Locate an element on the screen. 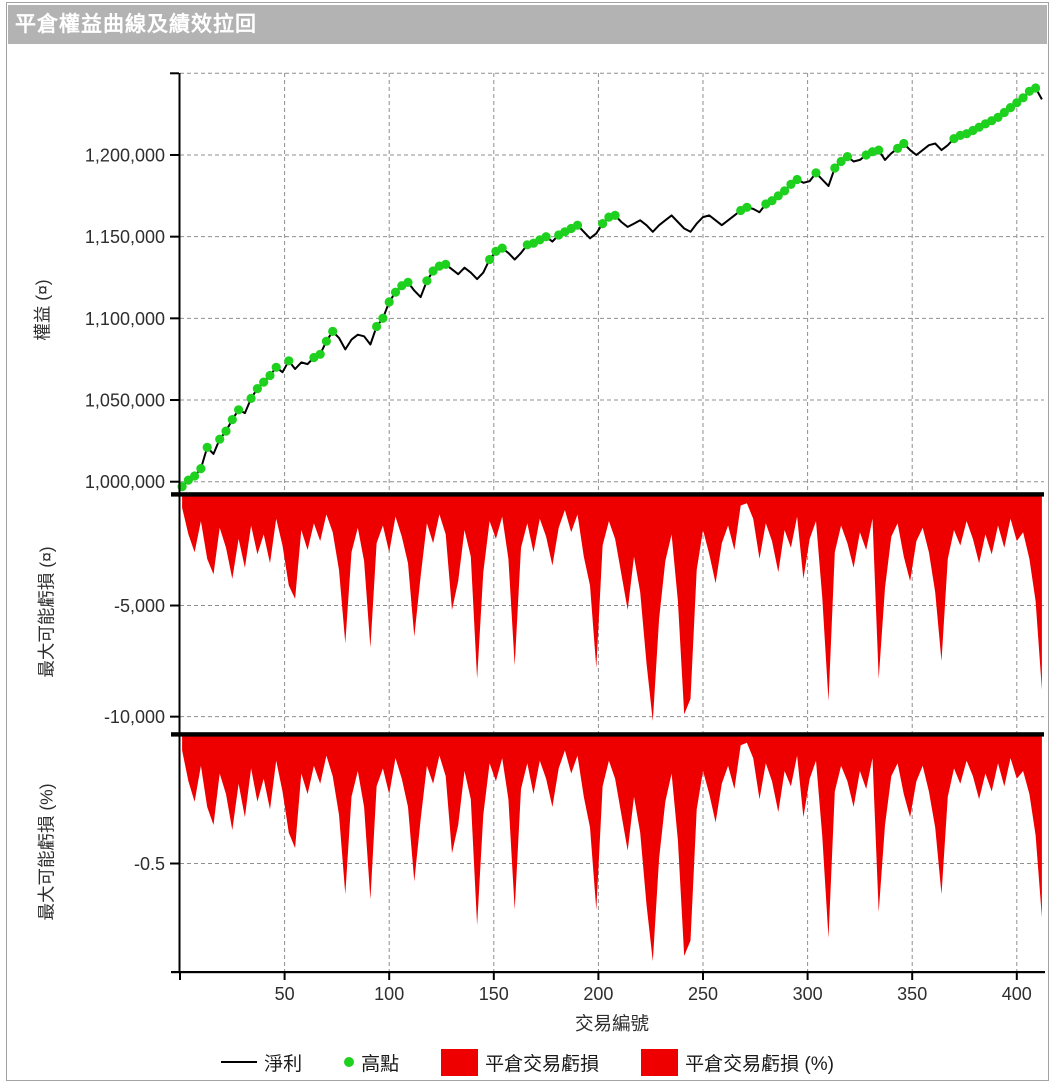 This screenshot has width=1055, height=1086. x-tick-label: 400 is located at coordinates (1017, 994).